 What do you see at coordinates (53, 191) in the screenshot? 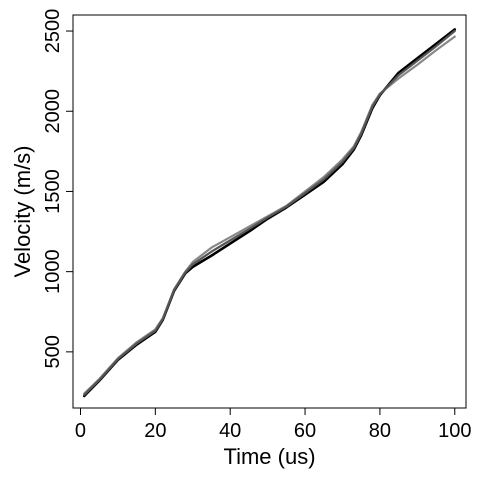
I see `y-tick-label: 1500` at bounding box center [53, 191].